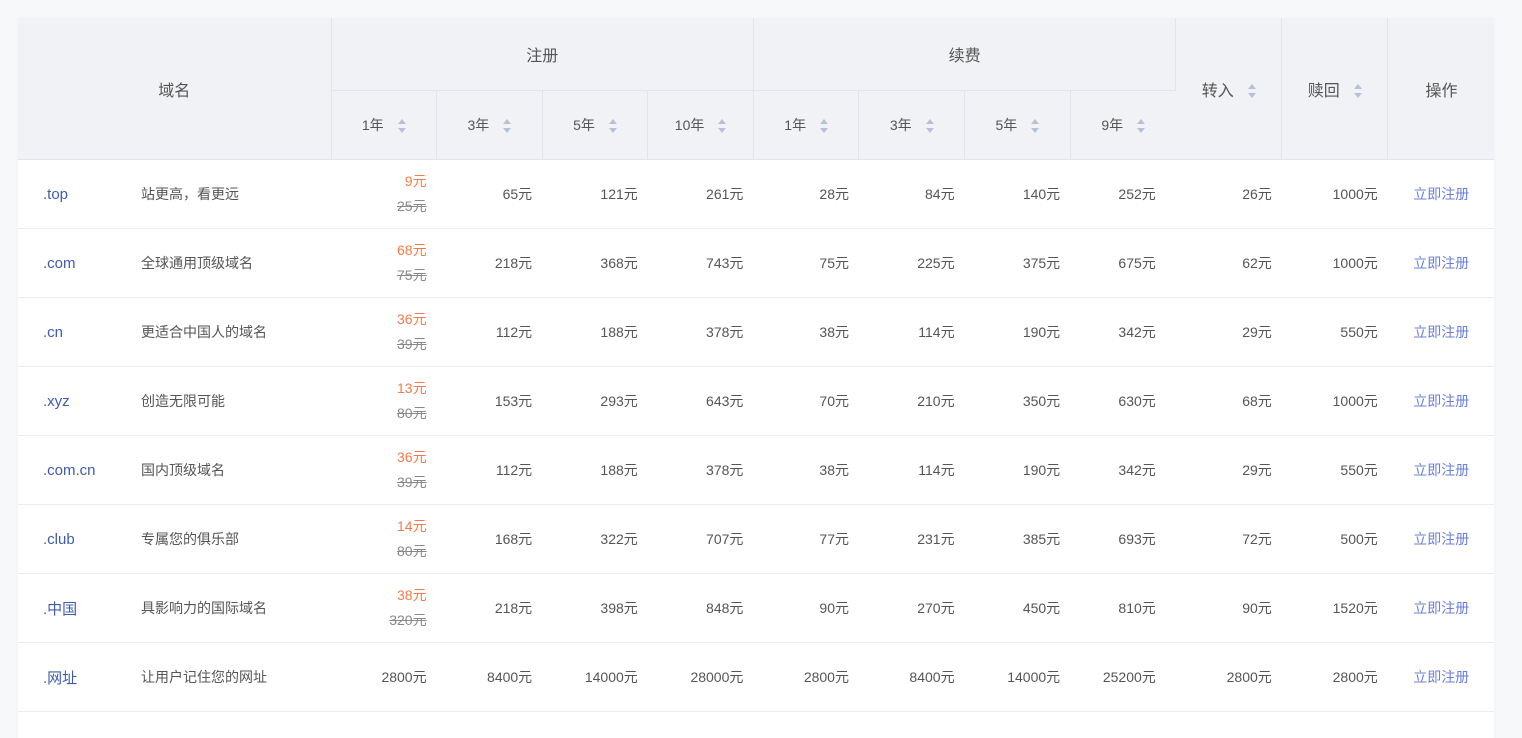  I want to click on price-transfer: 62元, so click(1228, 263).